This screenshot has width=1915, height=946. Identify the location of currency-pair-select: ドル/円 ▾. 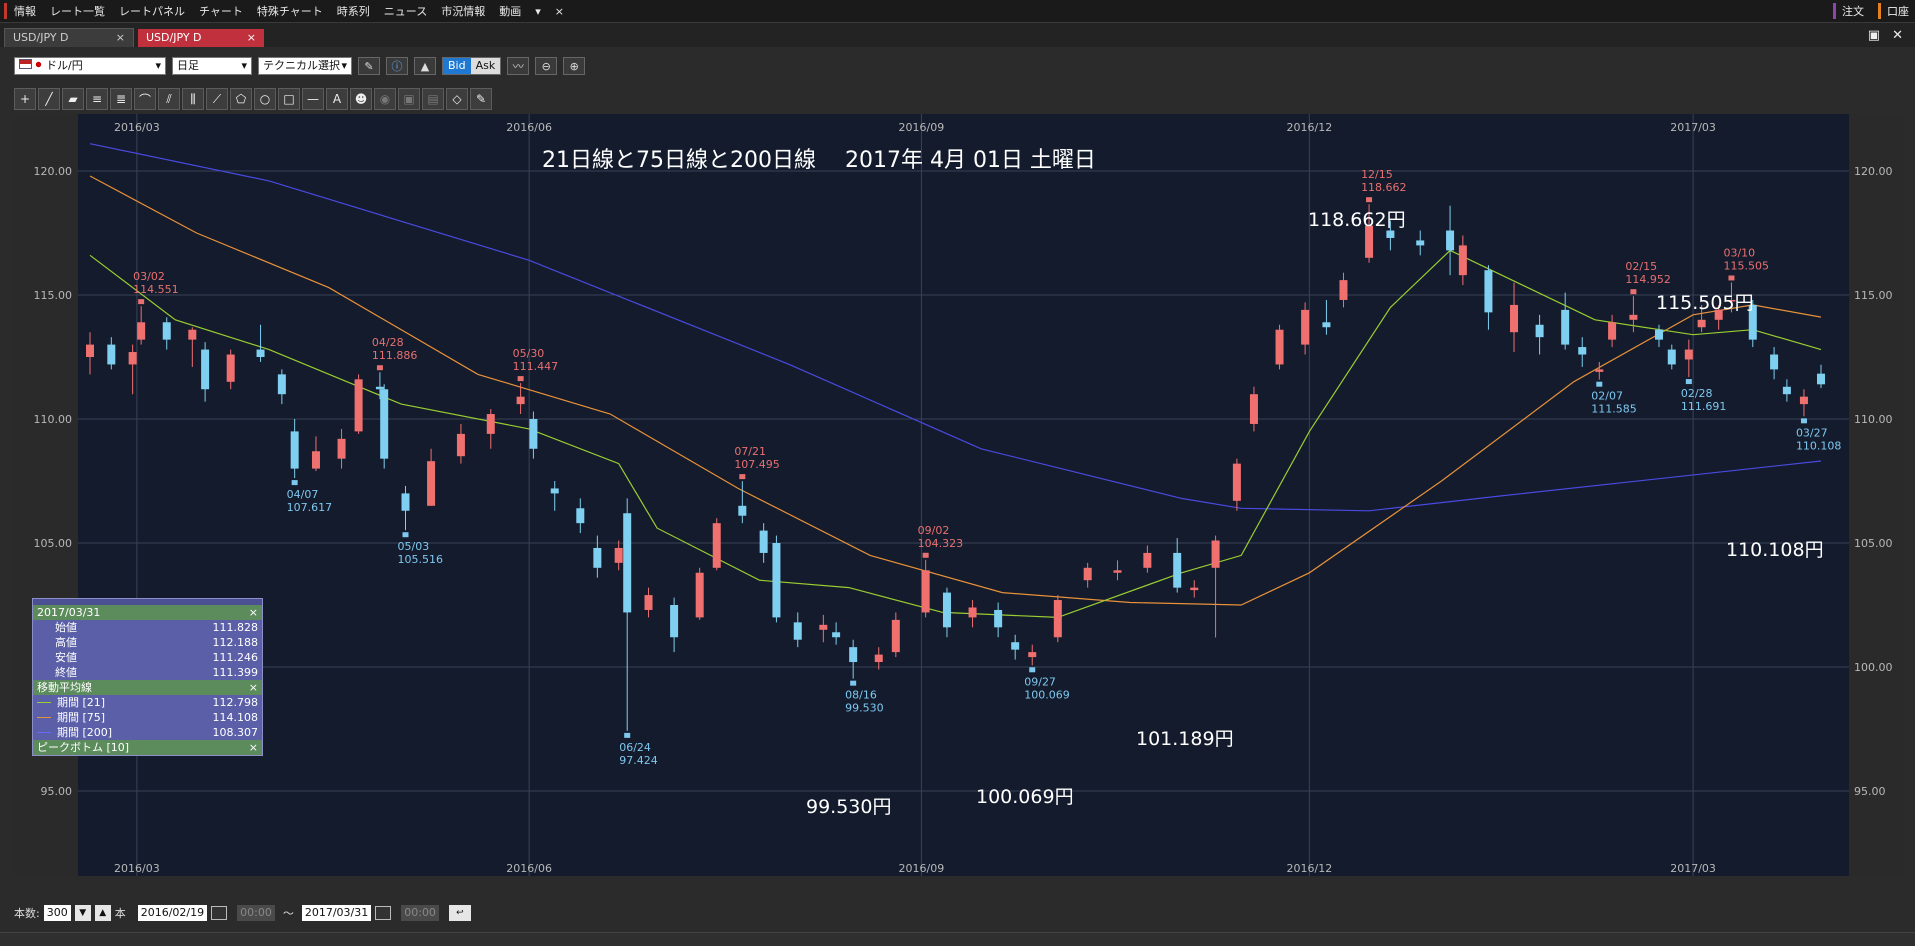
(90, 66).